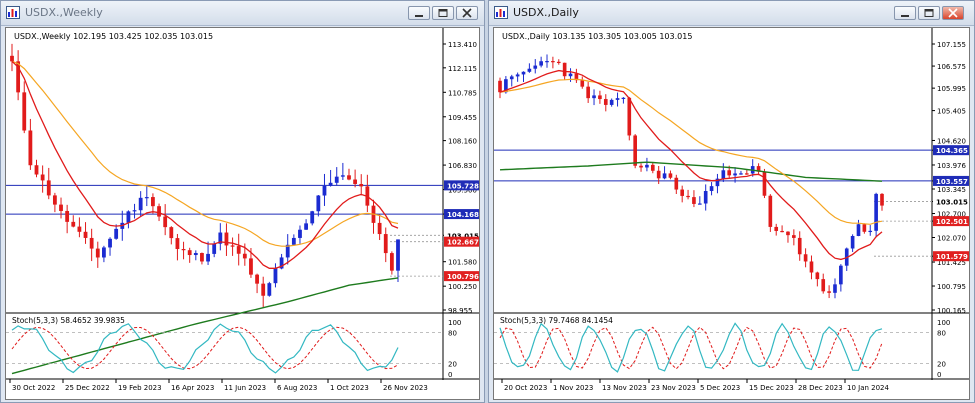 This screenshot has width=975, height=403. What do you see at coordinates (556, 320) in the screenshot?
I see `stoch-label: Stoch(5,3,3) 79.7468 84.1454` at bounding box center [556, 320].